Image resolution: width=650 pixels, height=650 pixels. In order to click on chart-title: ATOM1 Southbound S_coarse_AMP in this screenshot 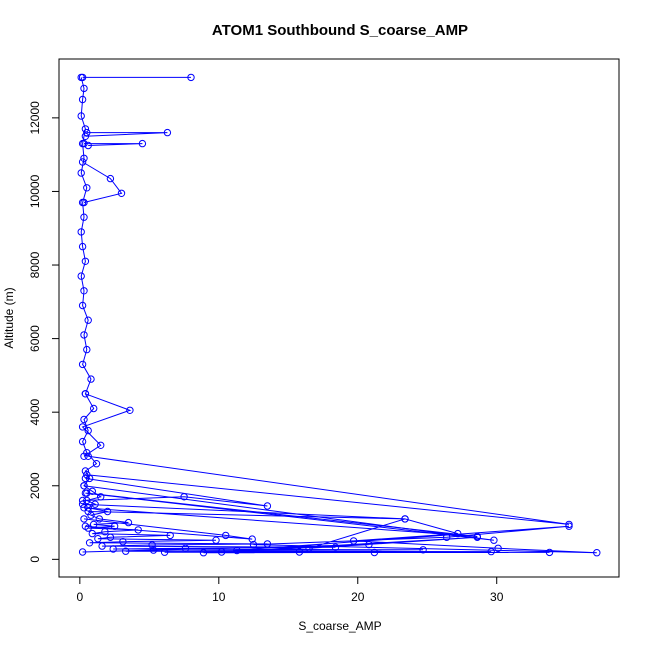, I will do `click(340, 30)`.